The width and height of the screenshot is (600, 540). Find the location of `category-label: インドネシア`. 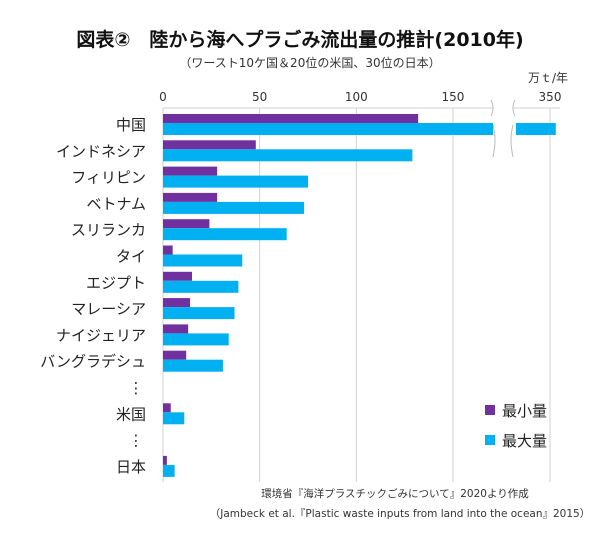

category-label: インドネシア is located at coordinates (101, 151).